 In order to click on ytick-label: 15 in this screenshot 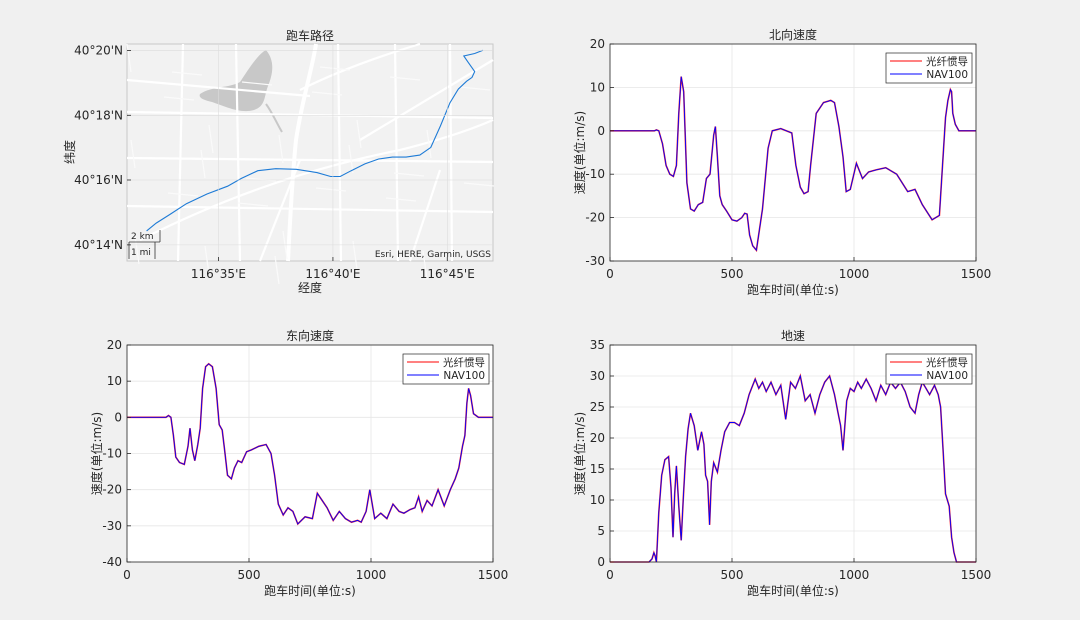, I will do `click(597, 469)`.